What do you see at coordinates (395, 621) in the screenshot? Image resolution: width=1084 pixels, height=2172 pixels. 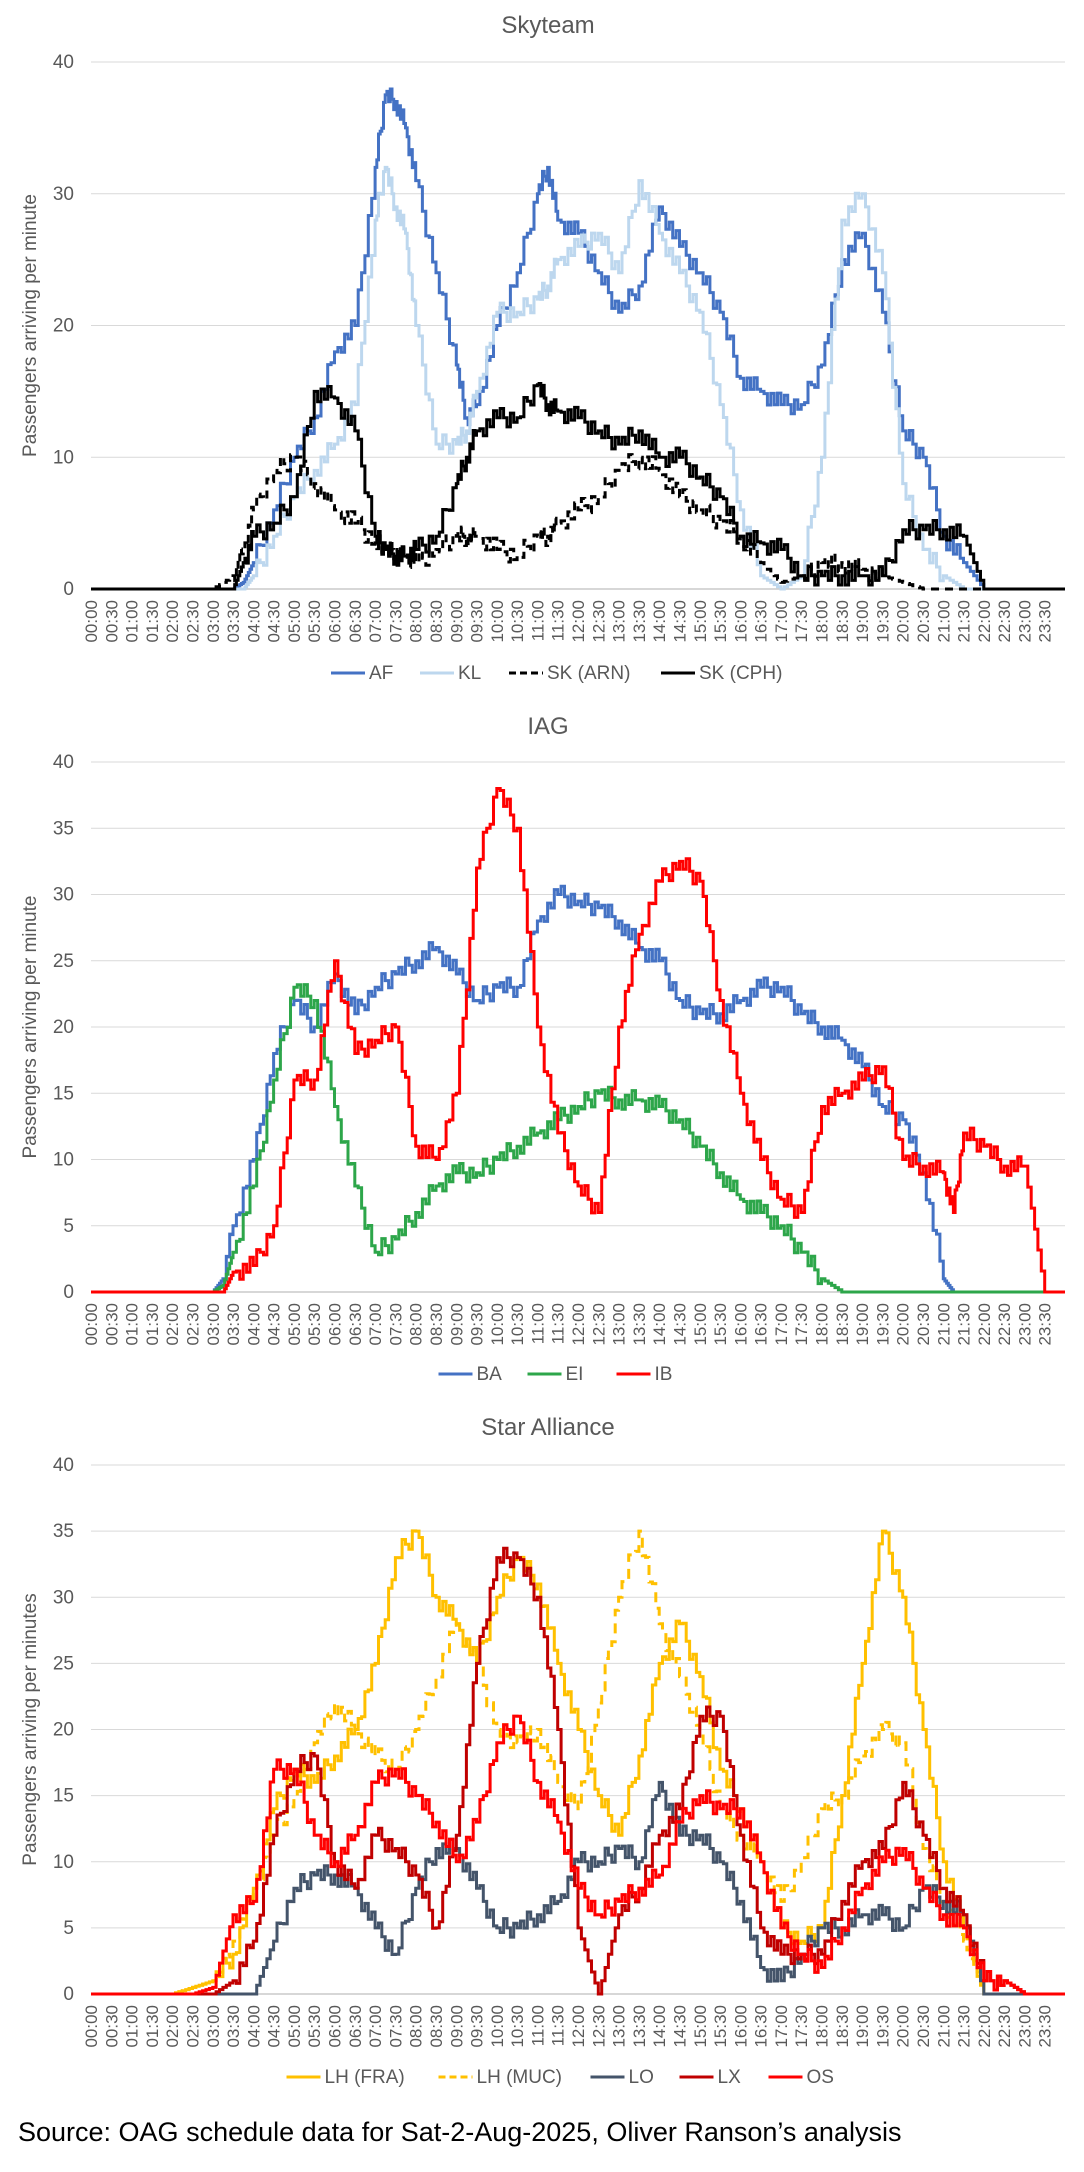 I see `x-tick-label: 07:30` at bounding box center [395, 621].